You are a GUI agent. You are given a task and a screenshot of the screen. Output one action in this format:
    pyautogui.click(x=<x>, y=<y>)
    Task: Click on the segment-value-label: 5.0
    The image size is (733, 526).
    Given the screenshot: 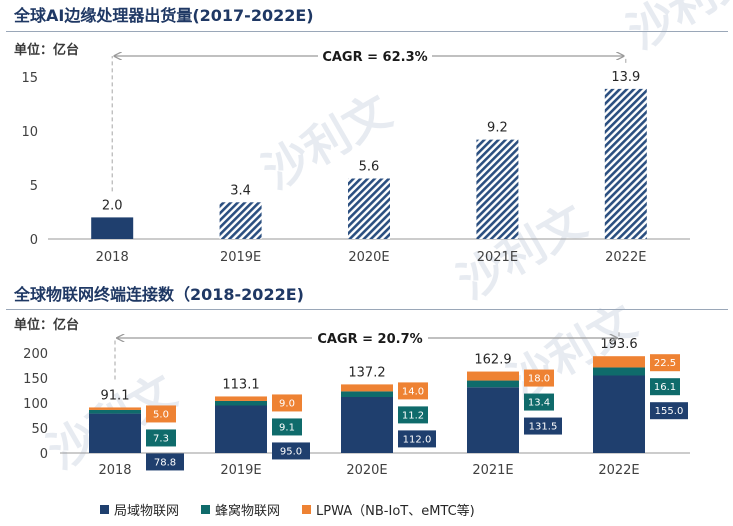 What is the action you would take?
    pyautogui.click(x=161, y=414)
    